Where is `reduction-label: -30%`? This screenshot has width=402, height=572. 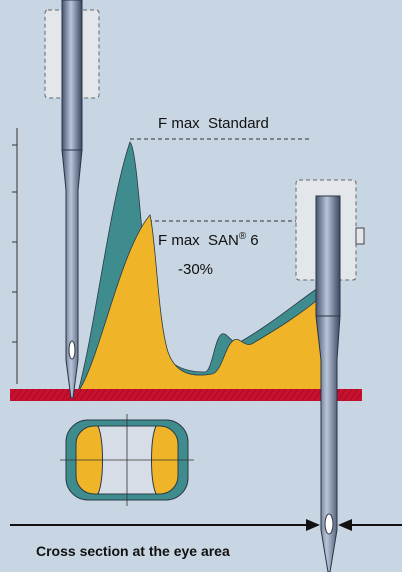
reduction-label: -30% is located at coordinates (195, 269).